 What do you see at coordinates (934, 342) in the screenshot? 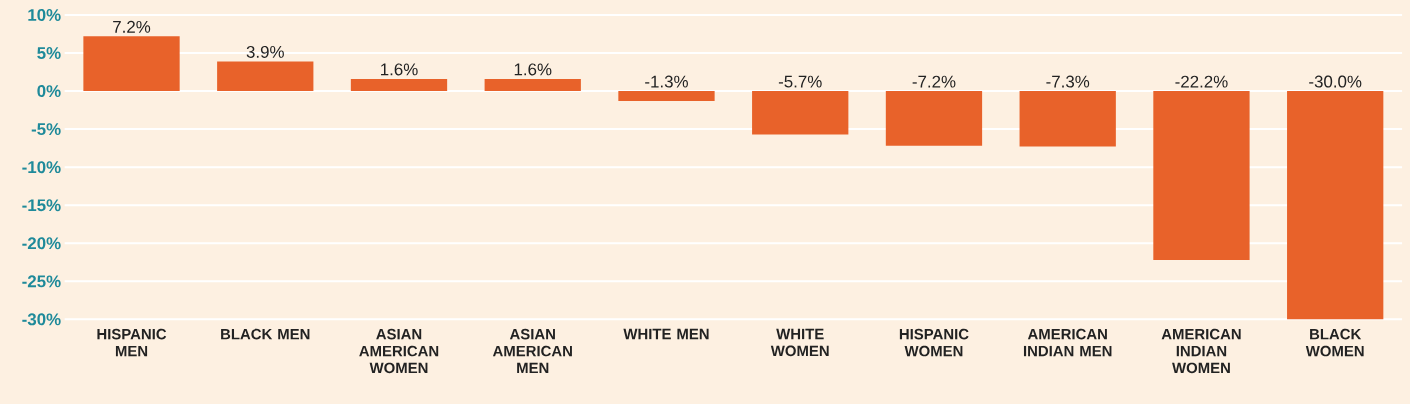
I see `x-tick-label: HISPANIC WOMEN` at bounding box center [934, 342].